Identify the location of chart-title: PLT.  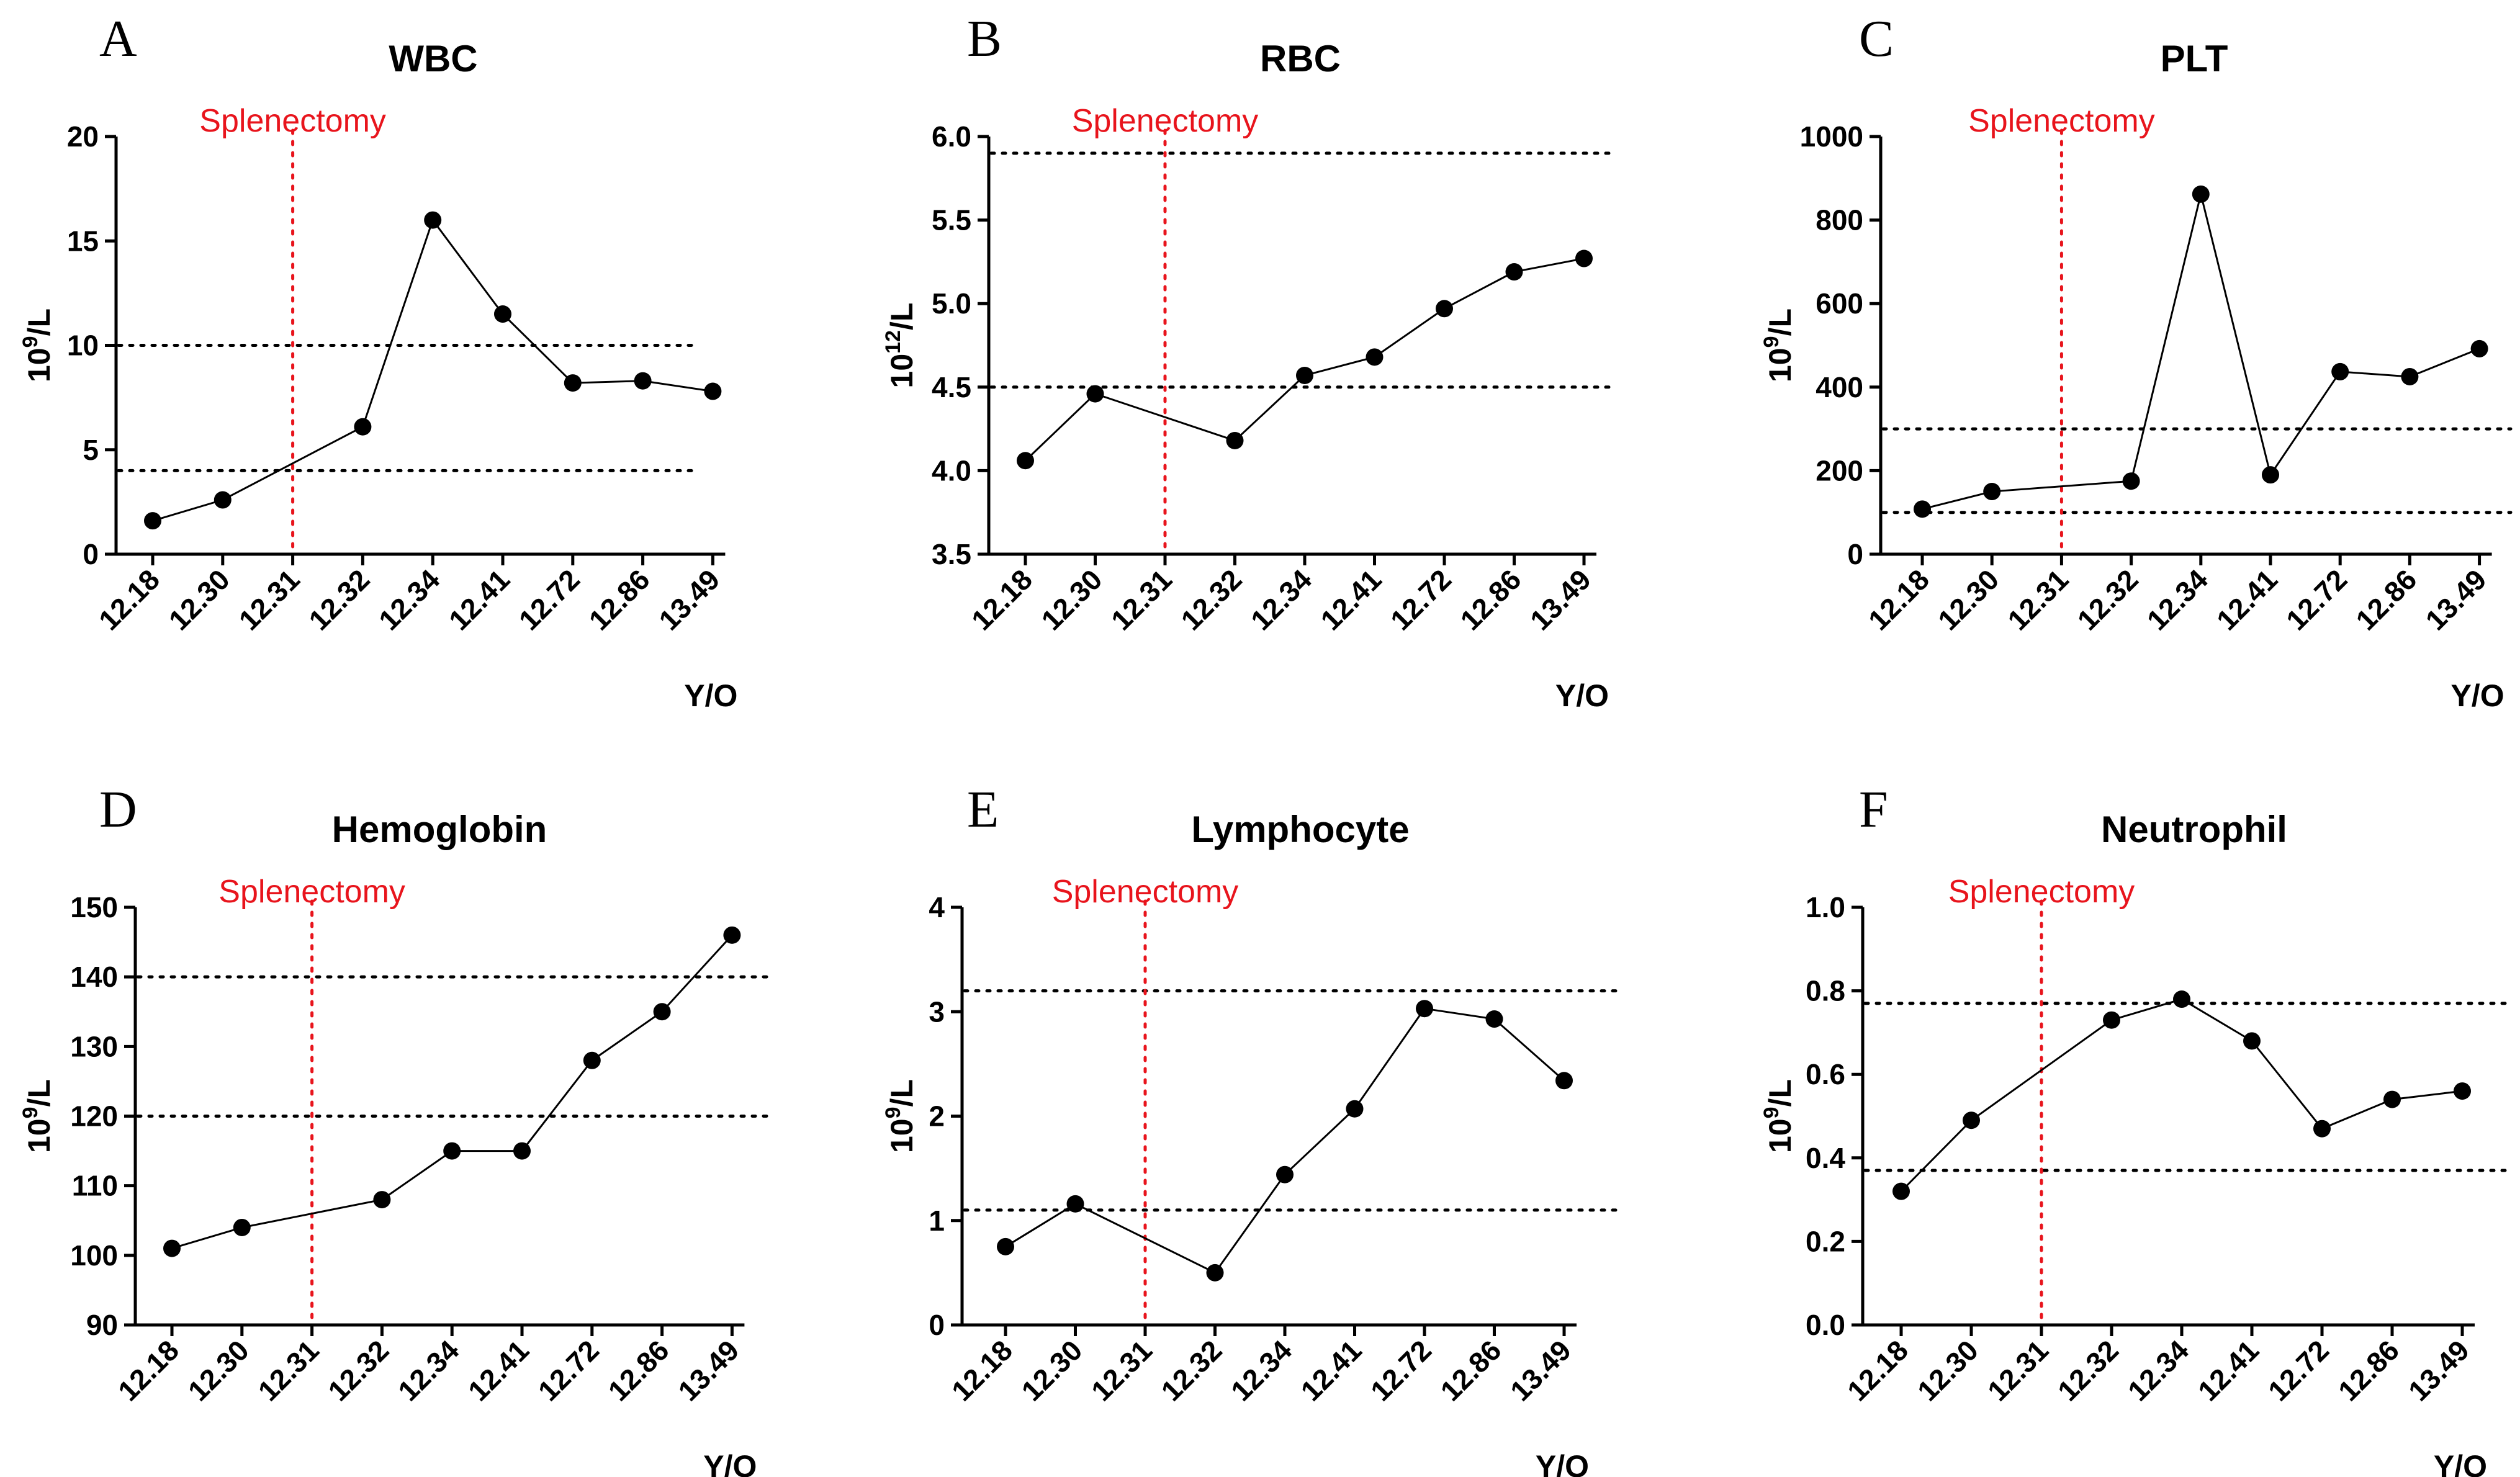
(2194, 58).